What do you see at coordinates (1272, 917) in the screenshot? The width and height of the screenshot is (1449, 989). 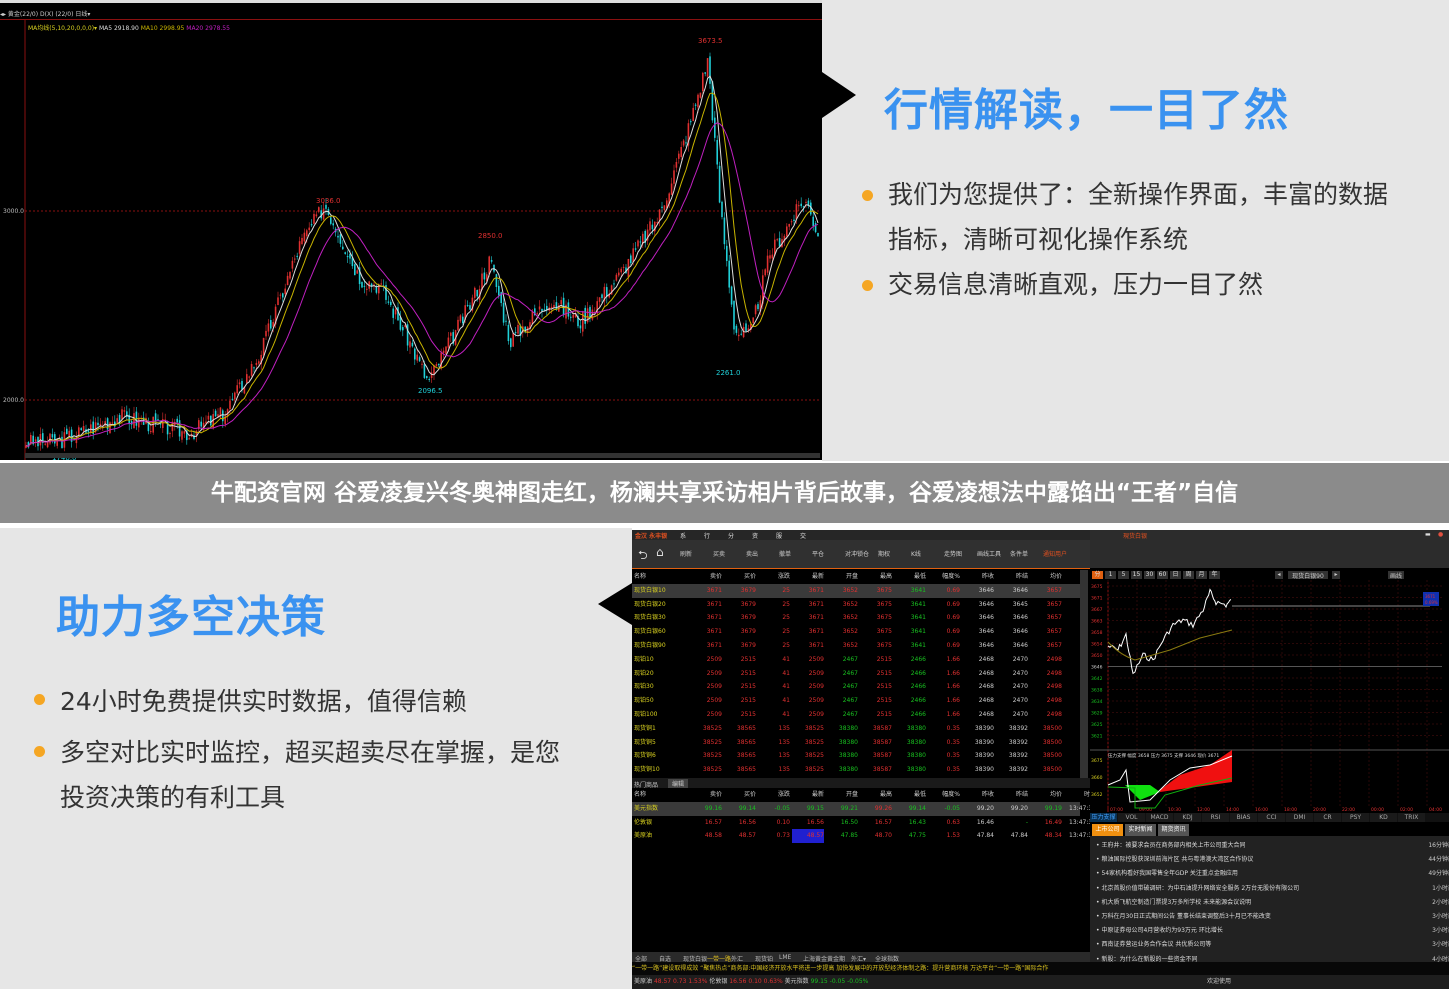 I see `news-item: • 万科在月30日正式期间公告 董事长结束调整后3十月已不能改变 3小时前` at bounding box center [1272, 917].